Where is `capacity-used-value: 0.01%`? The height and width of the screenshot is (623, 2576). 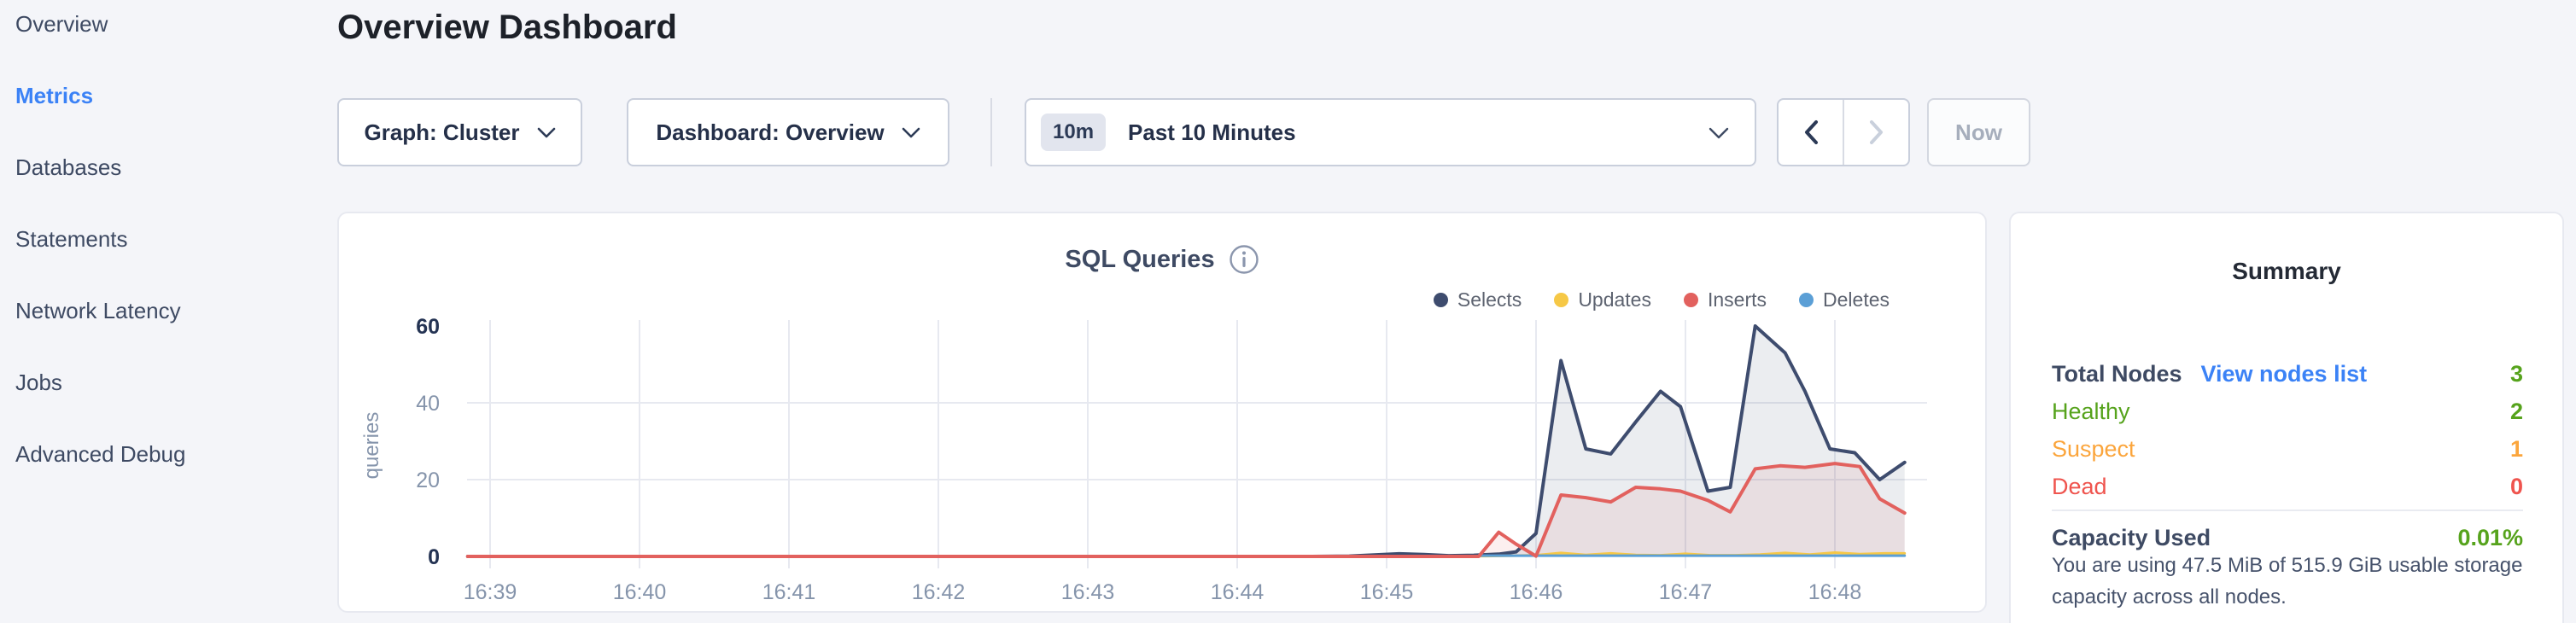 capacity-used-value: 0.01% is located at coordinates (2490, 537).